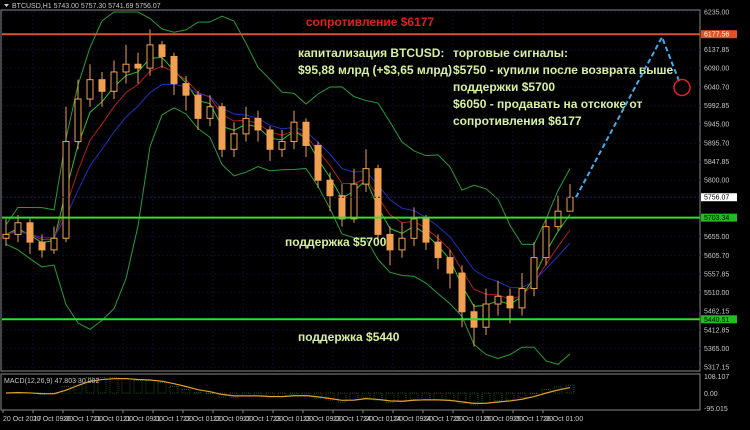 Image resolution: width=750 pixels, height=430 pixels. What do you see at coordinates (716, 320) in the screenshot?
I see `price-marker-label: 5440.51` at bounding box center [716, 320].